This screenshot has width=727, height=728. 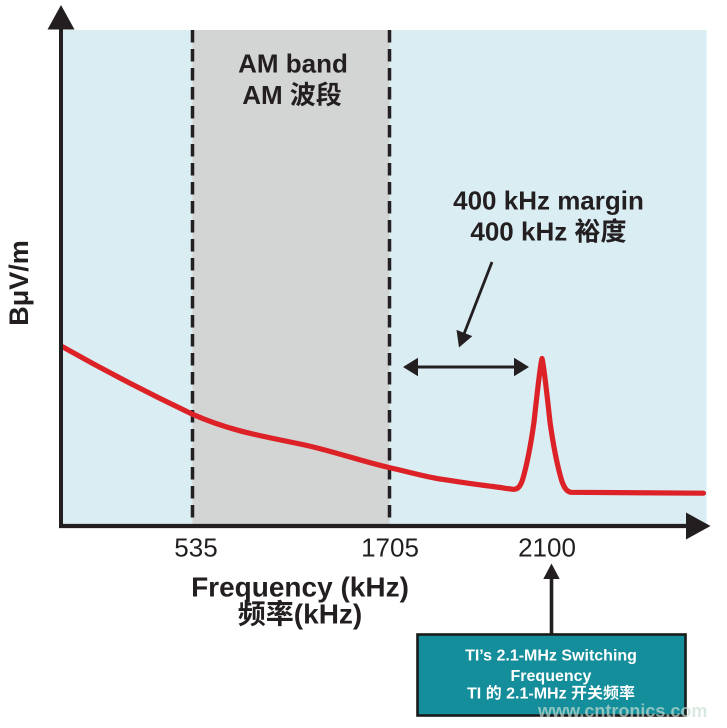 What do you see at coordinates (548, 200) in the screenshot?
I see `svg-text: 400 kHz margin` at bounding box center [548, 200].